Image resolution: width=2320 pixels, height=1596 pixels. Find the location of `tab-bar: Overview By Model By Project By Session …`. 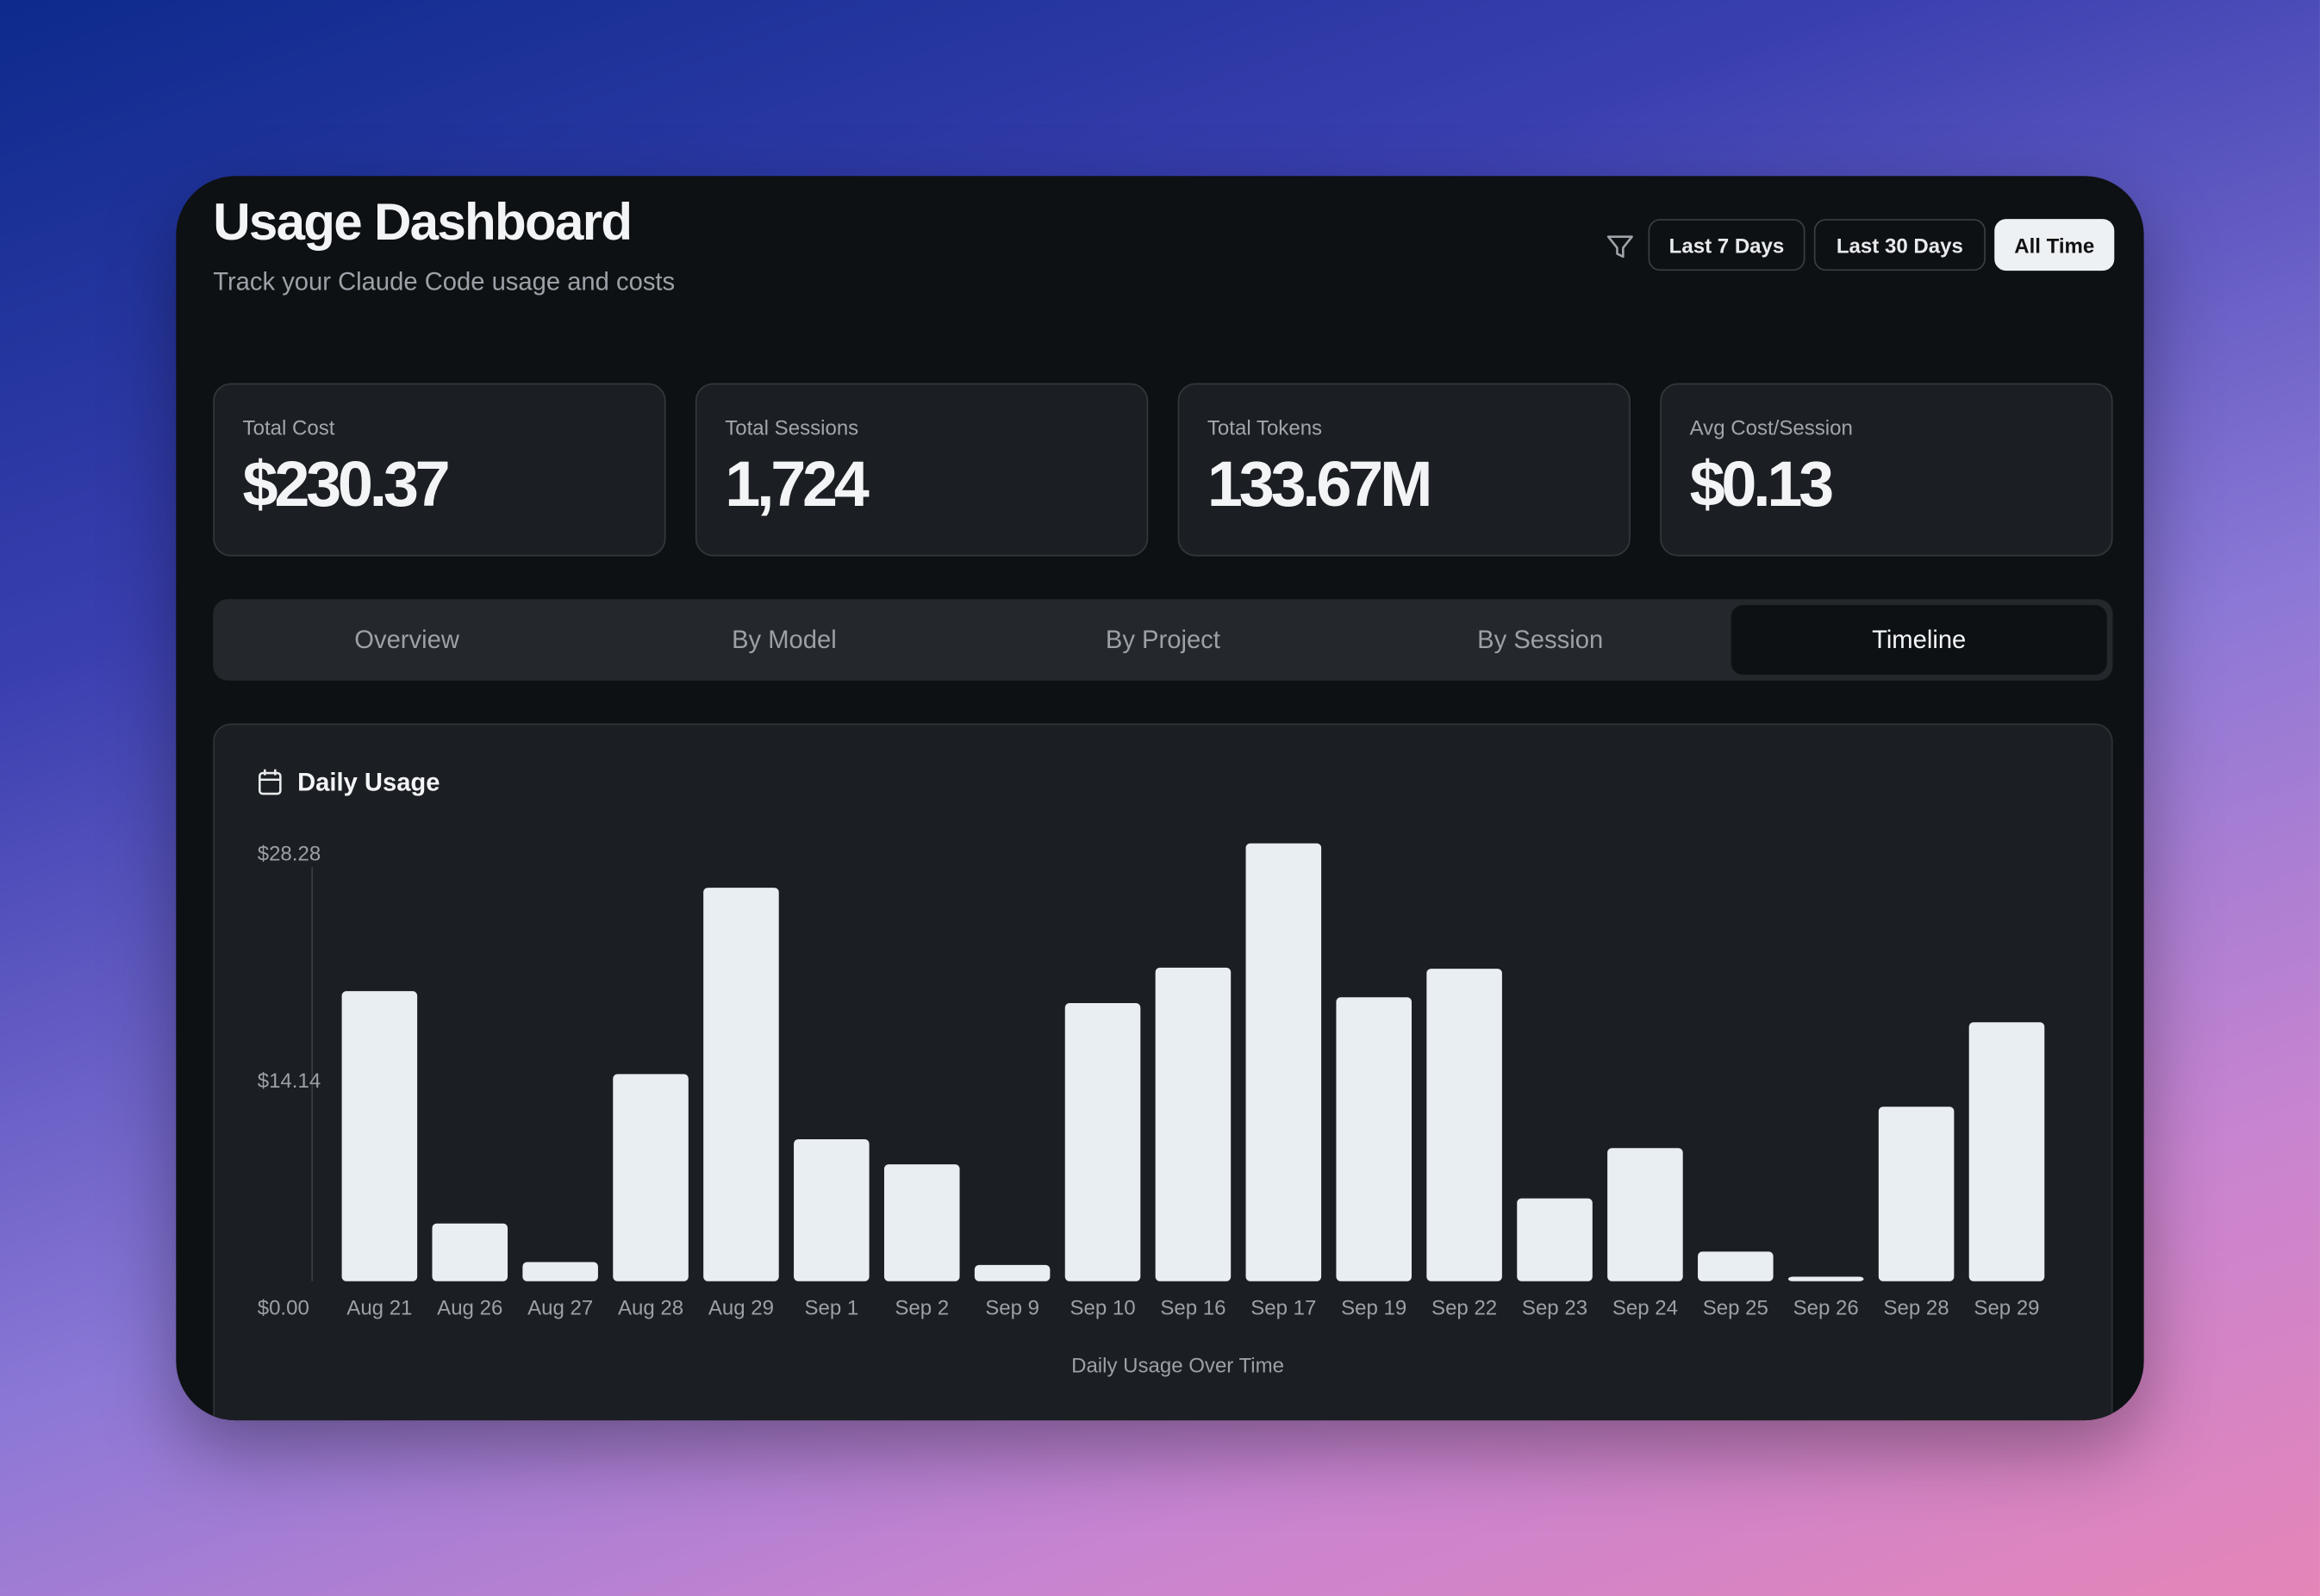

tab-bar: Overview By Model By Project By Session … is located at coordinates (1163, 640).